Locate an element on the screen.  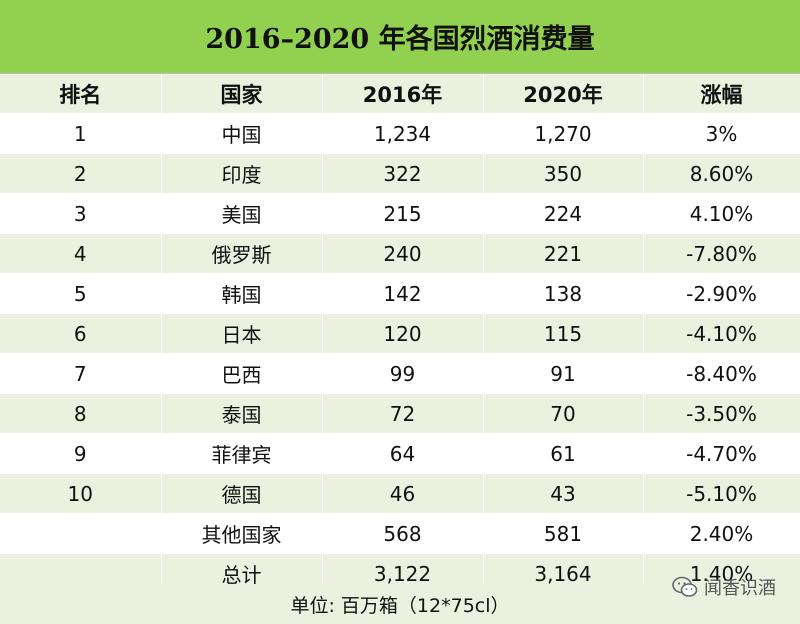
country-cell: 韩国 is located at coordinates (242, 293).